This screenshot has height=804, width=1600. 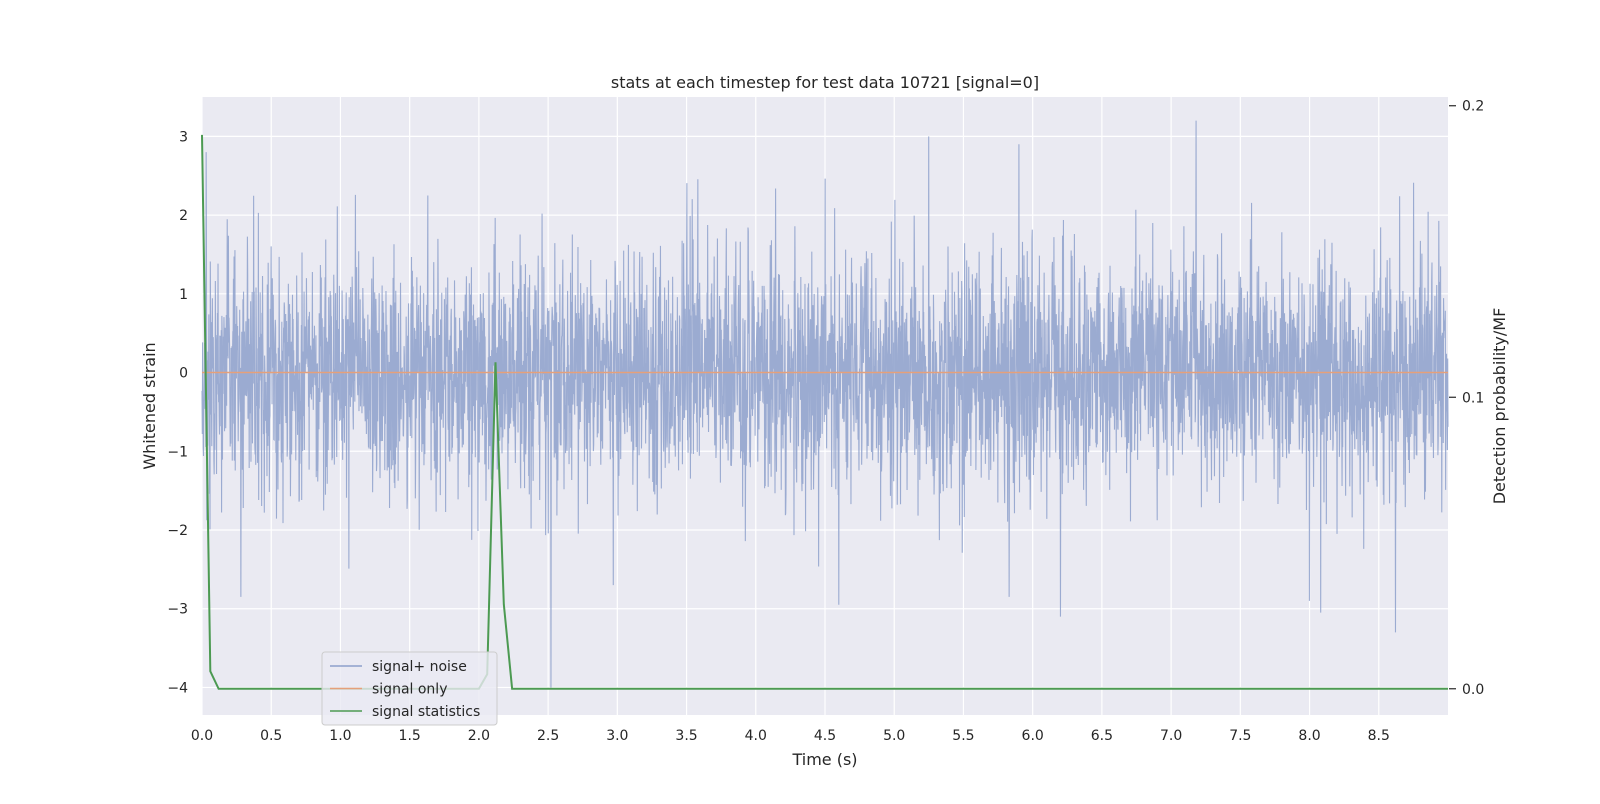 What do you see at coordinates (149, 405) in the screenshot?
I see `y-axis-label: Whitened strain` at bounding box center [149, 405].